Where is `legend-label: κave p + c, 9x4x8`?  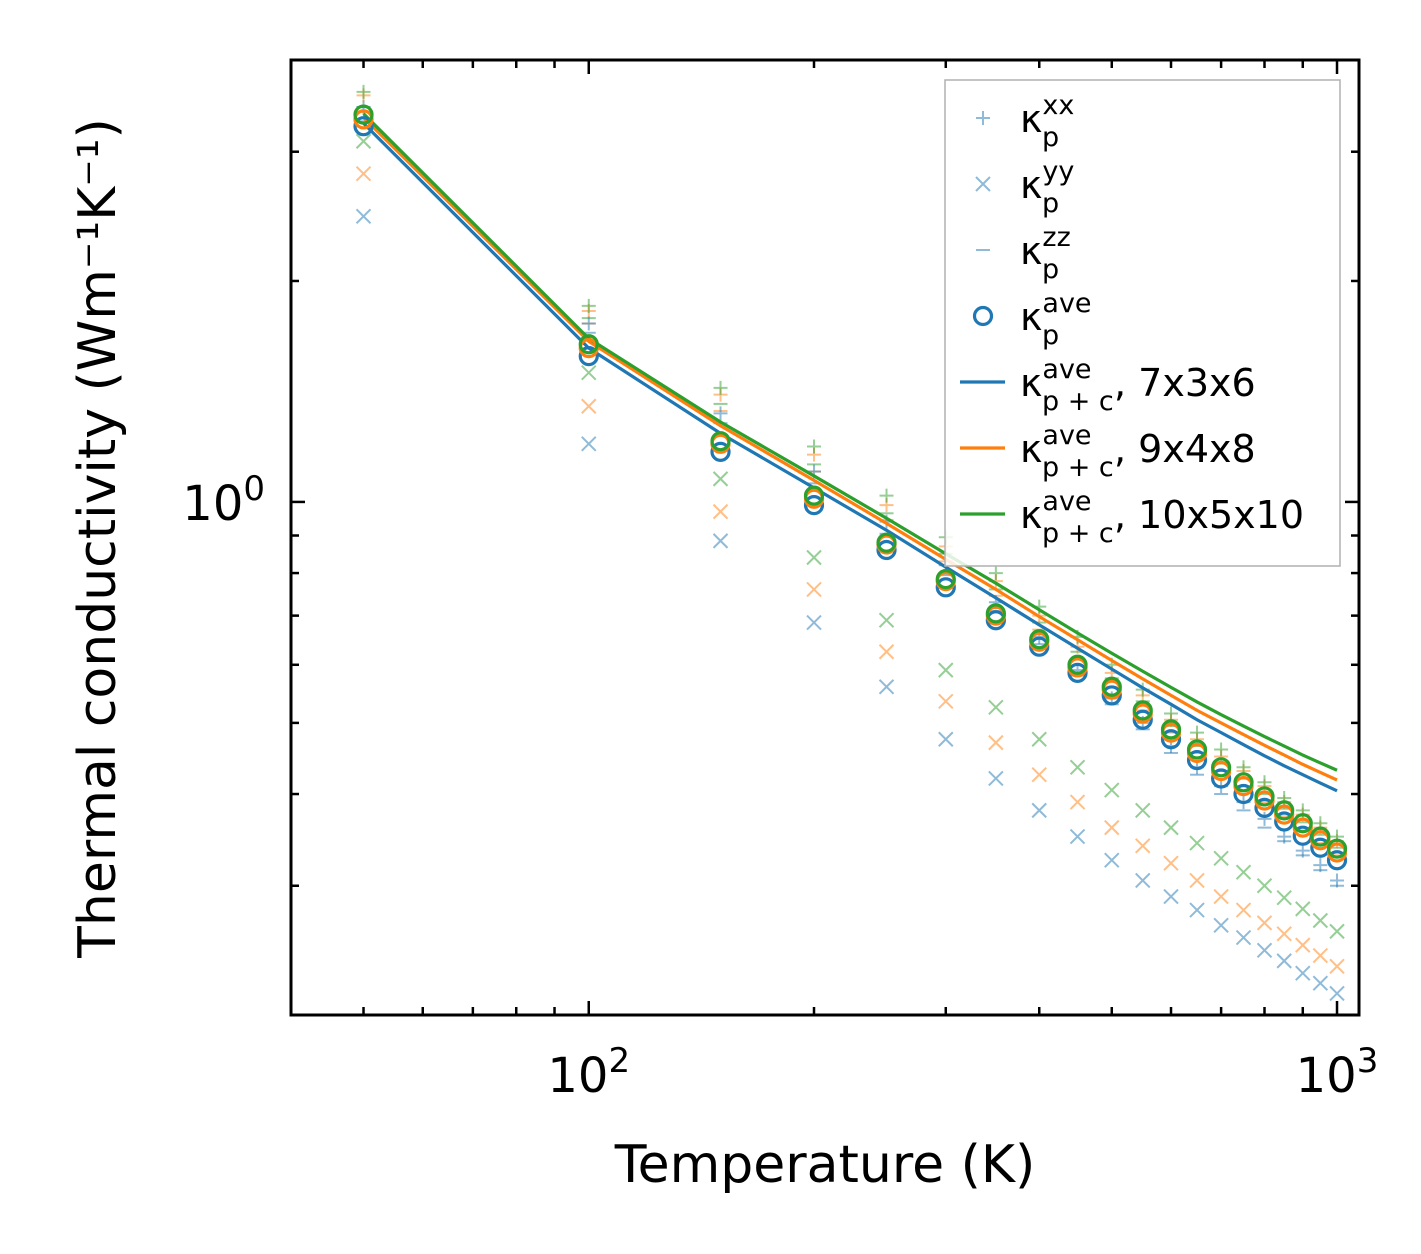
legend-label: κave p + c, 9x4x8 is located at coordinates (1138, 451).